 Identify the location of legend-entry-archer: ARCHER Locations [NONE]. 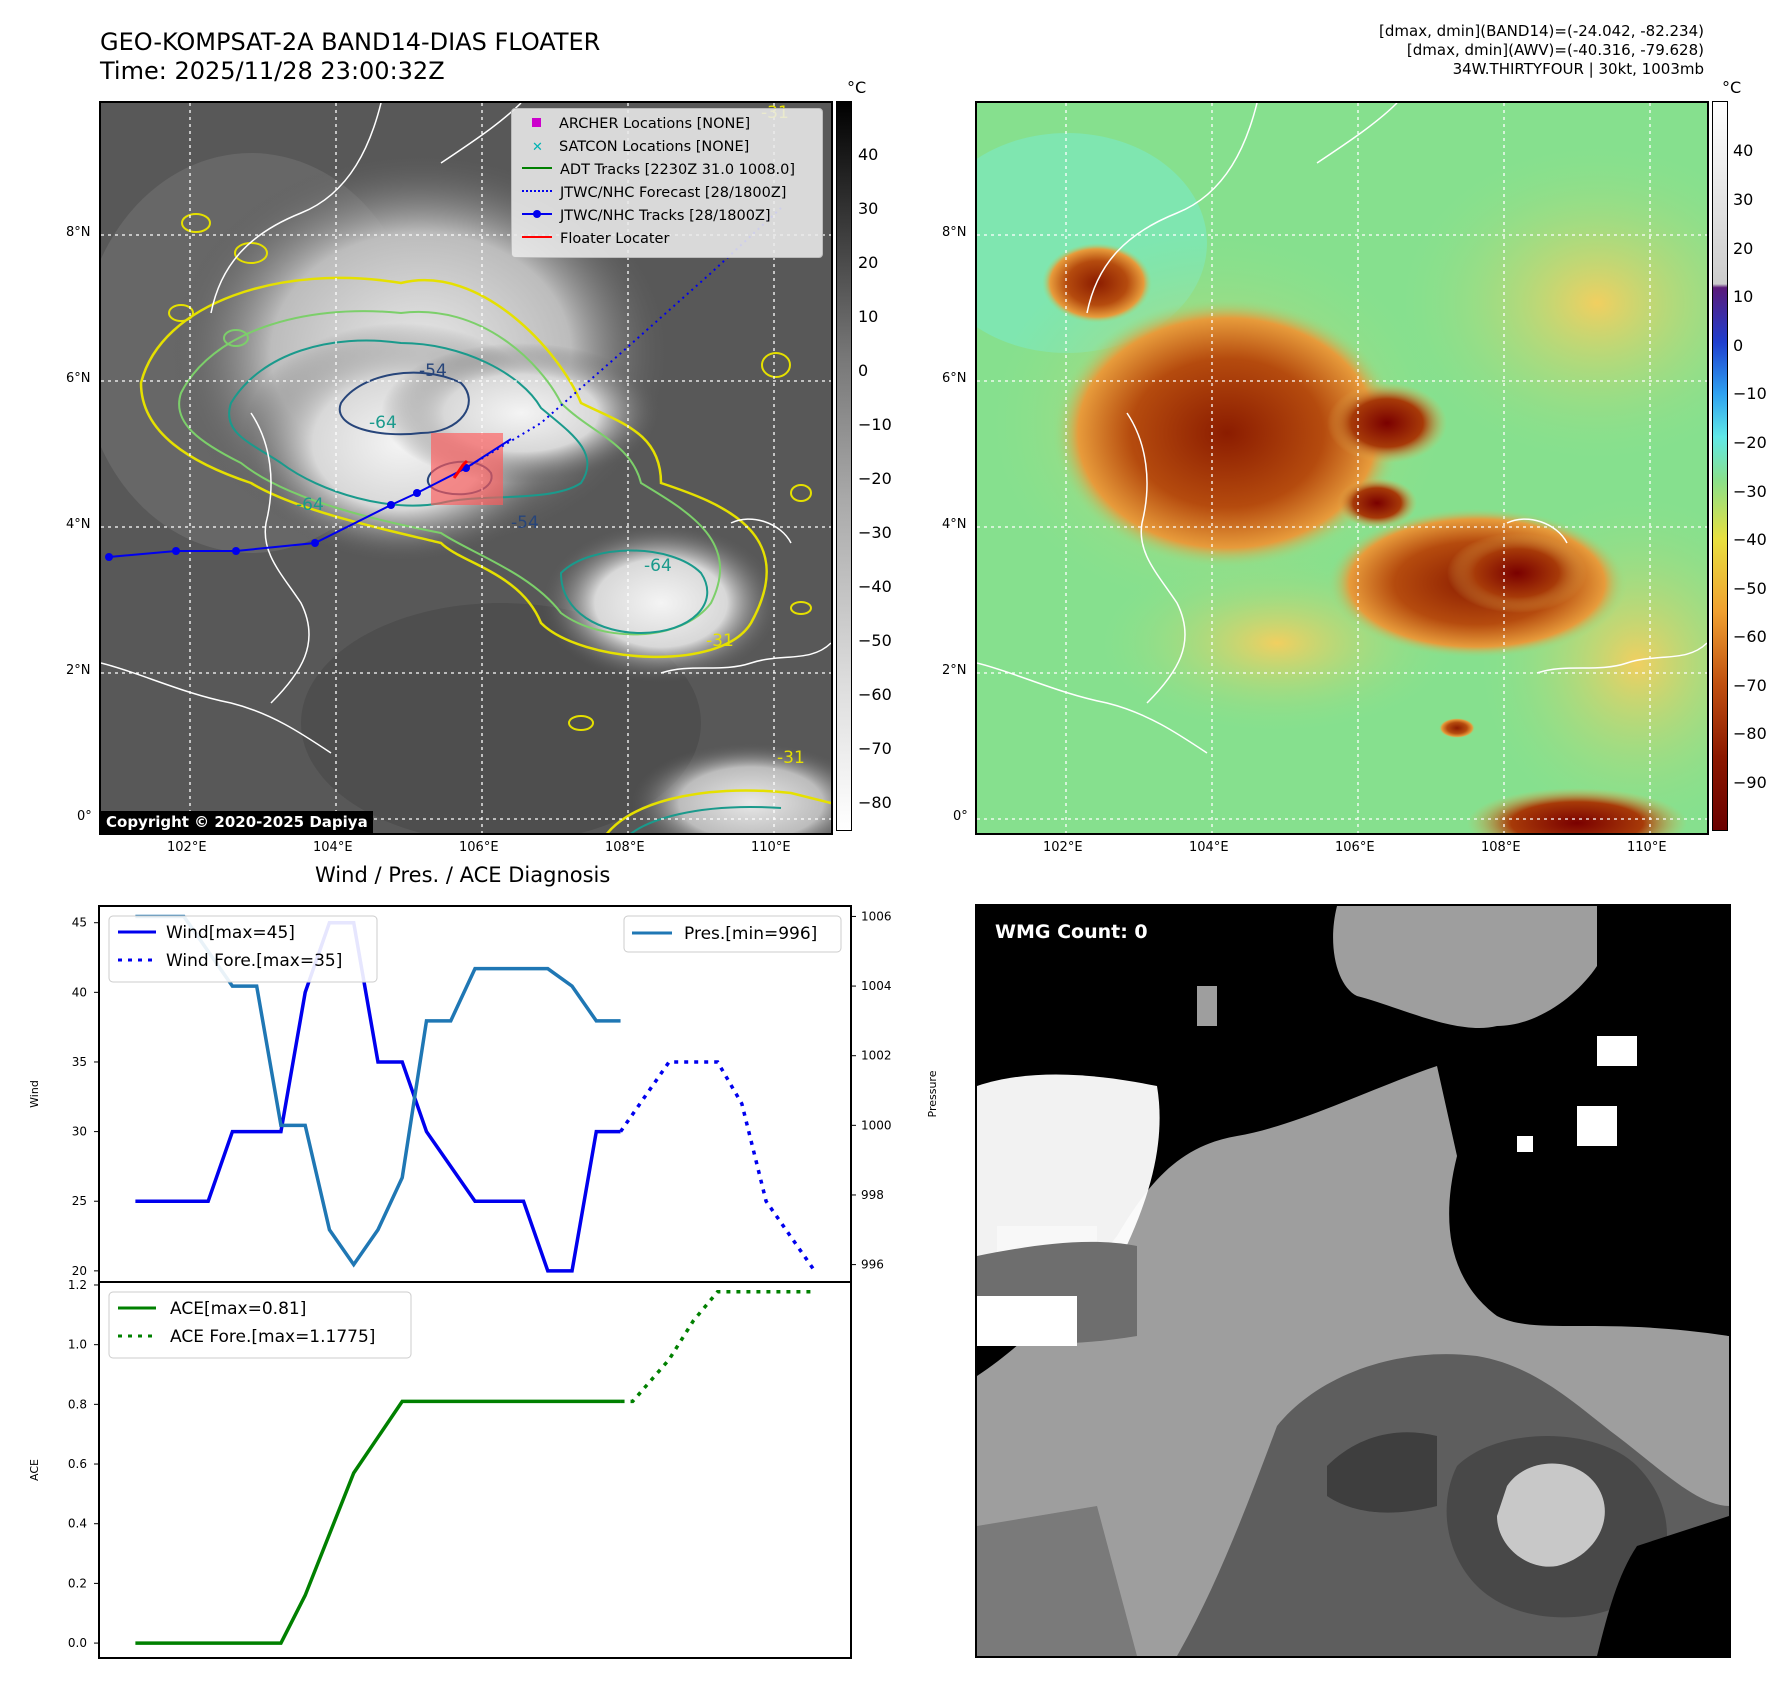
(636, 124).